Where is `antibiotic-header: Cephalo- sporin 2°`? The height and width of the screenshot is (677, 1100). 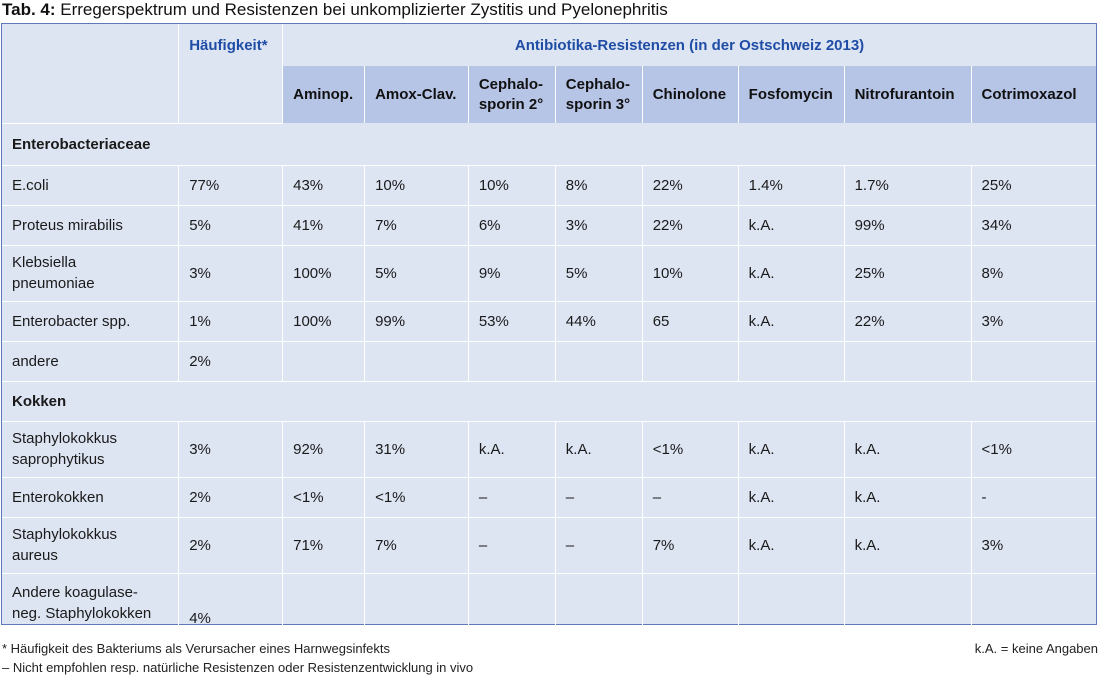
antibiotic-header: Cephalo- sporin 2° is located at coordinates (511, 94).